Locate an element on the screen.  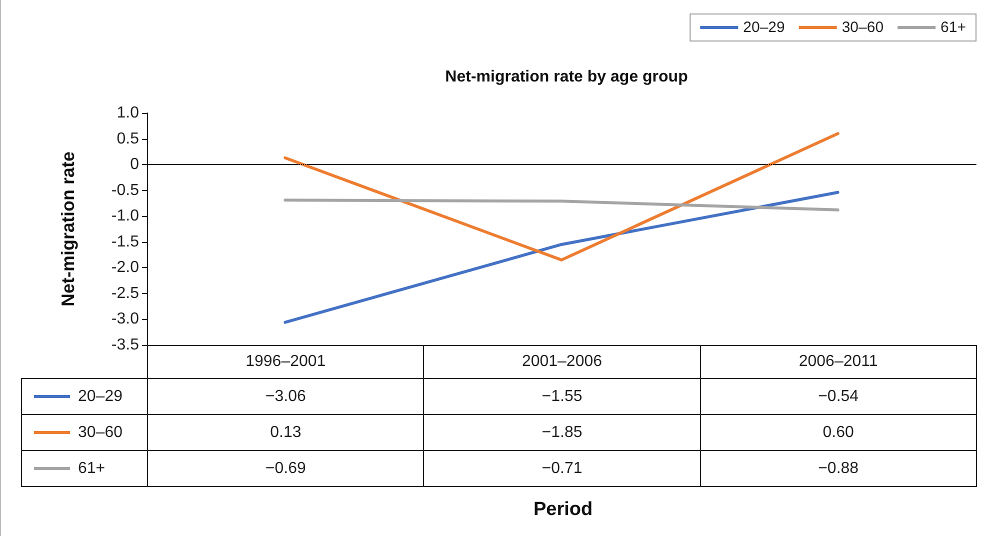
text: Period is located at coordinates (563, 509).